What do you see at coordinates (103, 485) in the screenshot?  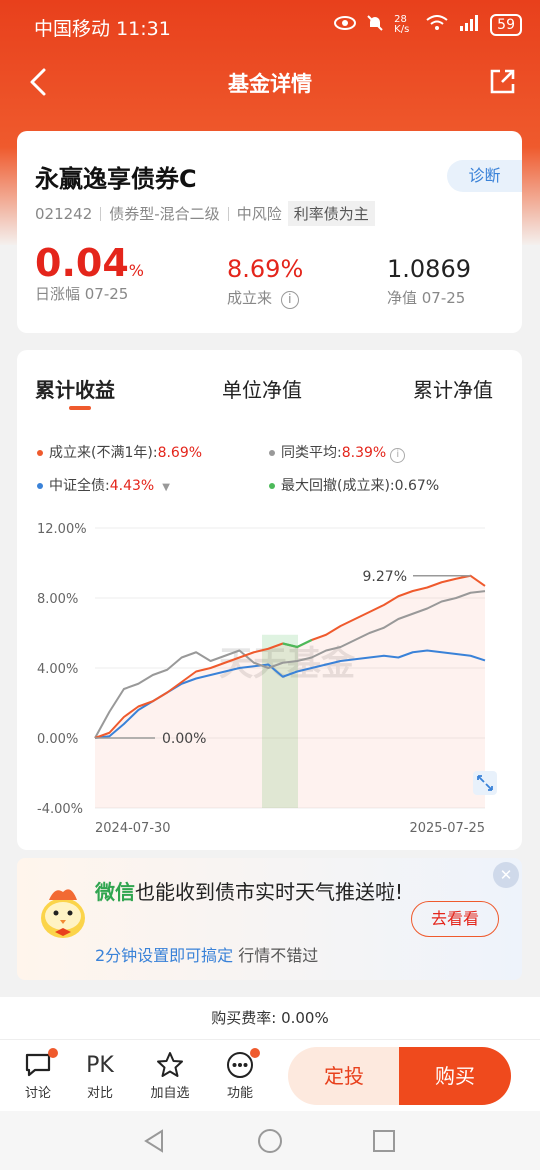 I see `legend-index: 中证全债:4.43% ▼` at bounding box center [103, 485].